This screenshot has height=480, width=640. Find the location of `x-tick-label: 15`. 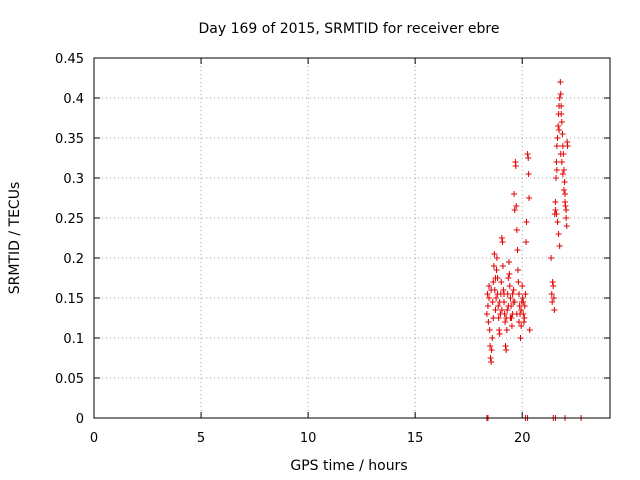

x-tick-label: 15 is located at coordinates (415, 438).